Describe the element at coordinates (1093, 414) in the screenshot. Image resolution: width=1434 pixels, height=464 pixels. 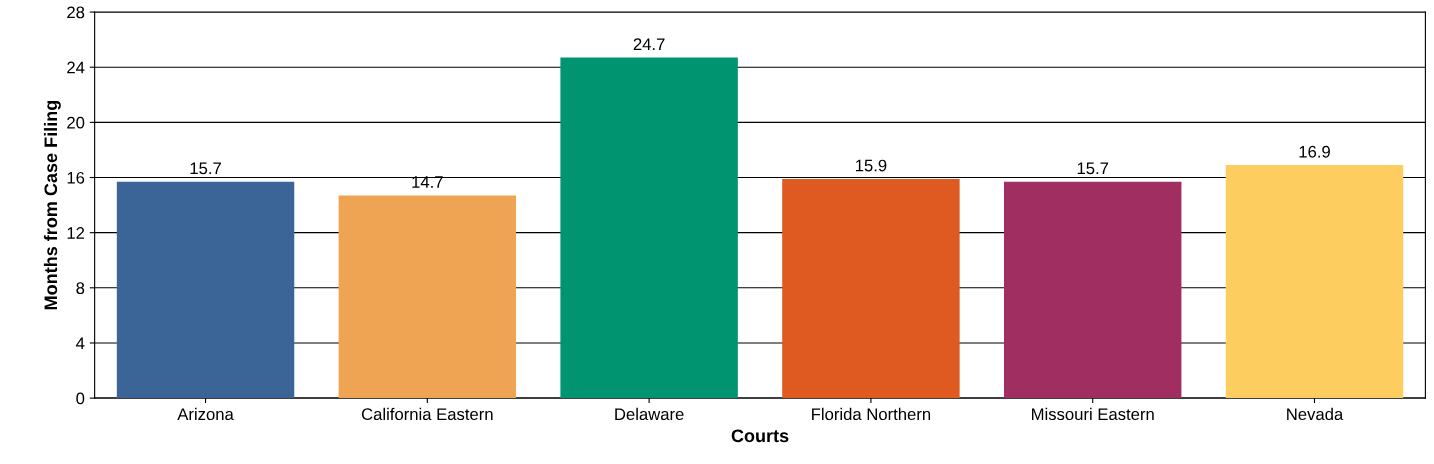
I see `x-tick-label: Missouri Eastern` at that location.